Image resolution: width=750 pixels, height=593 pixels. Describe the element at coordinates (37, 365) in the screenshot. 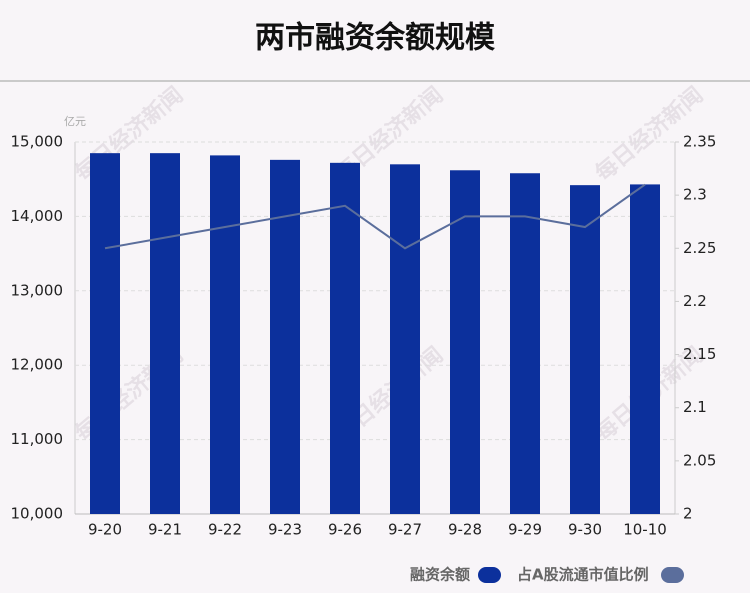

I see `y-tick-label: 12,000` at that location.